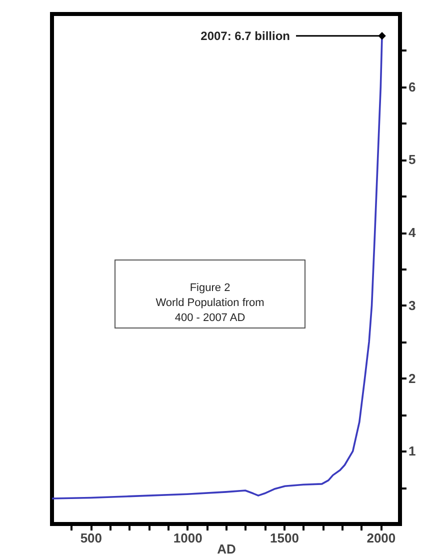 Image resolution: width=434 pixels, height=554 pixels. I want to click on x-tick-label: 500, so click(91, 538).